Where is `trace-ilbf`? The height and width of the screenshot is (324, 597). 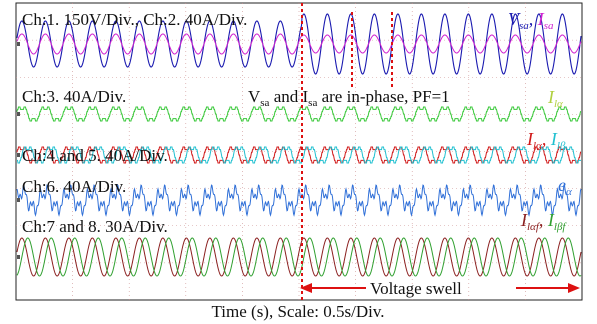 trace-ilbf is located at coordinates (299, 257).